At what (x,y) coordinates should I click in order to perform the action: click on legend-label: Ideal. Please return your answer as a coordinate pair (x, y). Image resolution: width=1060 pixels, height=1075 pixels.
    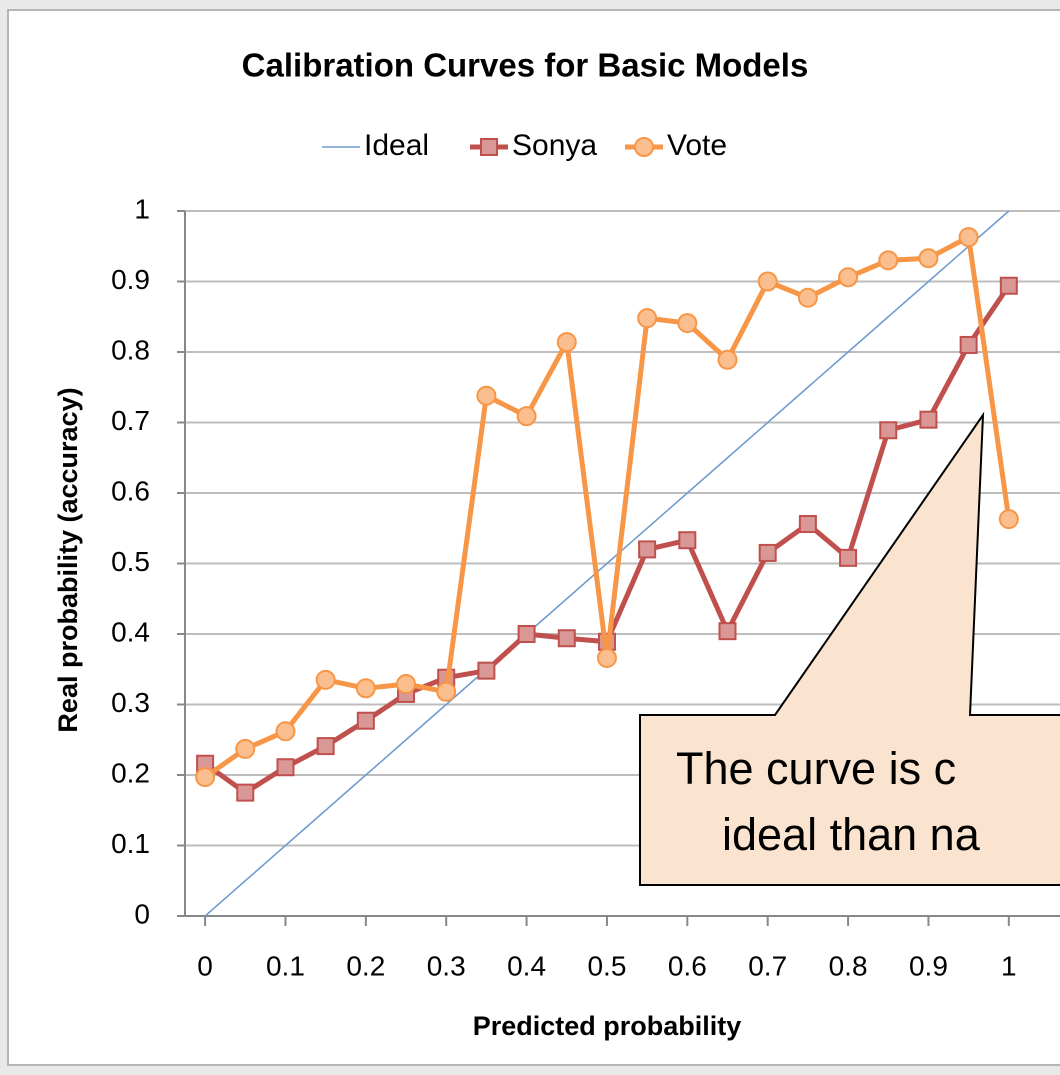
    Looking at the image, I should click on (396, 145).